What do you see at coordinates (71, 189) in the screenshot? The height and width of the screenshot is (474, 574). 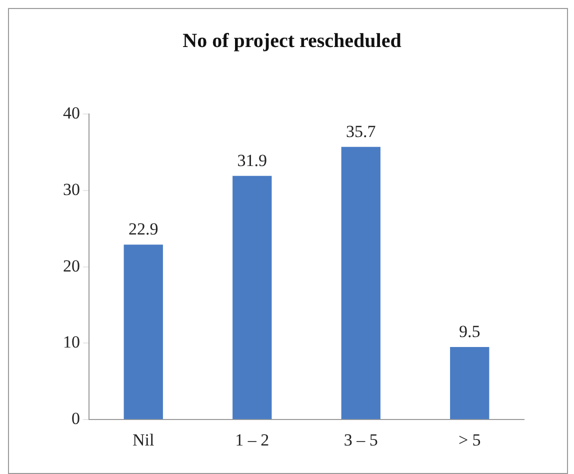 I see `y-tick-label: 30` at bounding box center [71, 189].